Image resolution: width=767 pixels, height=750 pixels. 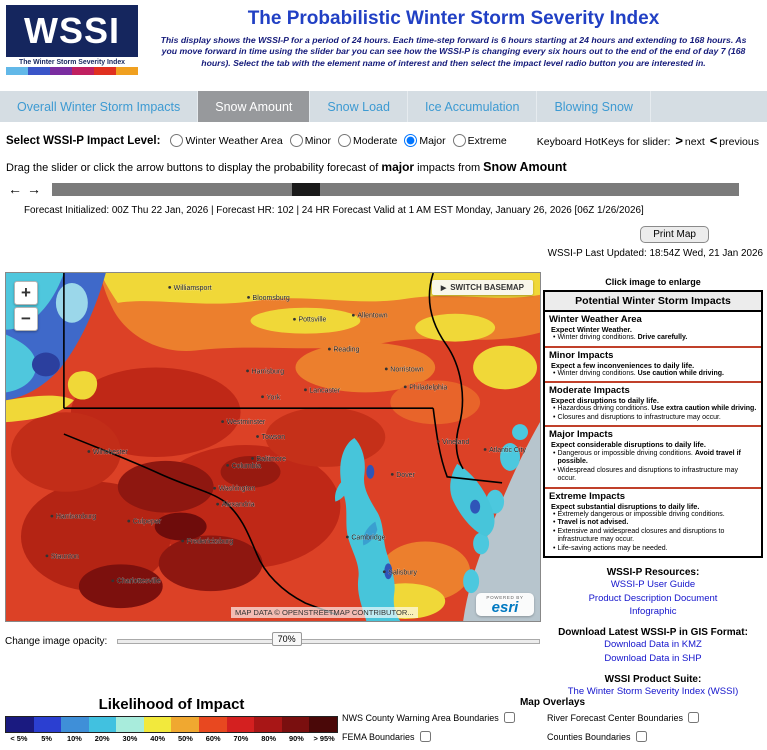 I want to click on svg-text: Washington, so click(x=237, y=489).